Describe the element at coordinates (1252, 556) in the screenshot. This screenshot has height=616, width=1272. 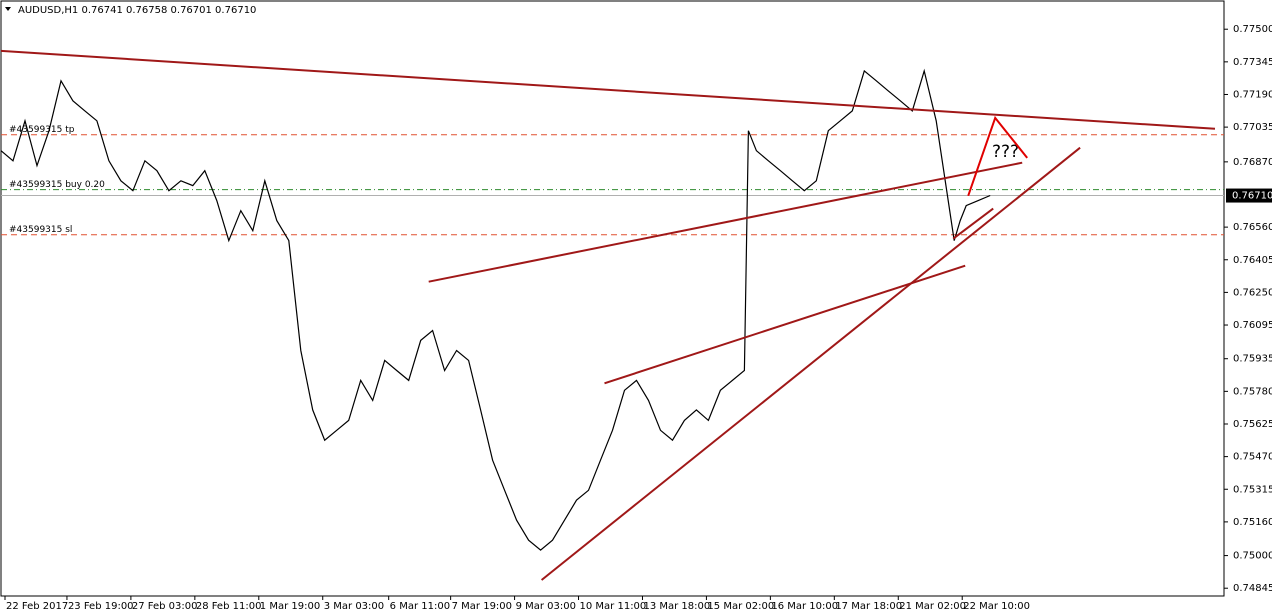
I see `y-tick-label: 0.75000` at that location.